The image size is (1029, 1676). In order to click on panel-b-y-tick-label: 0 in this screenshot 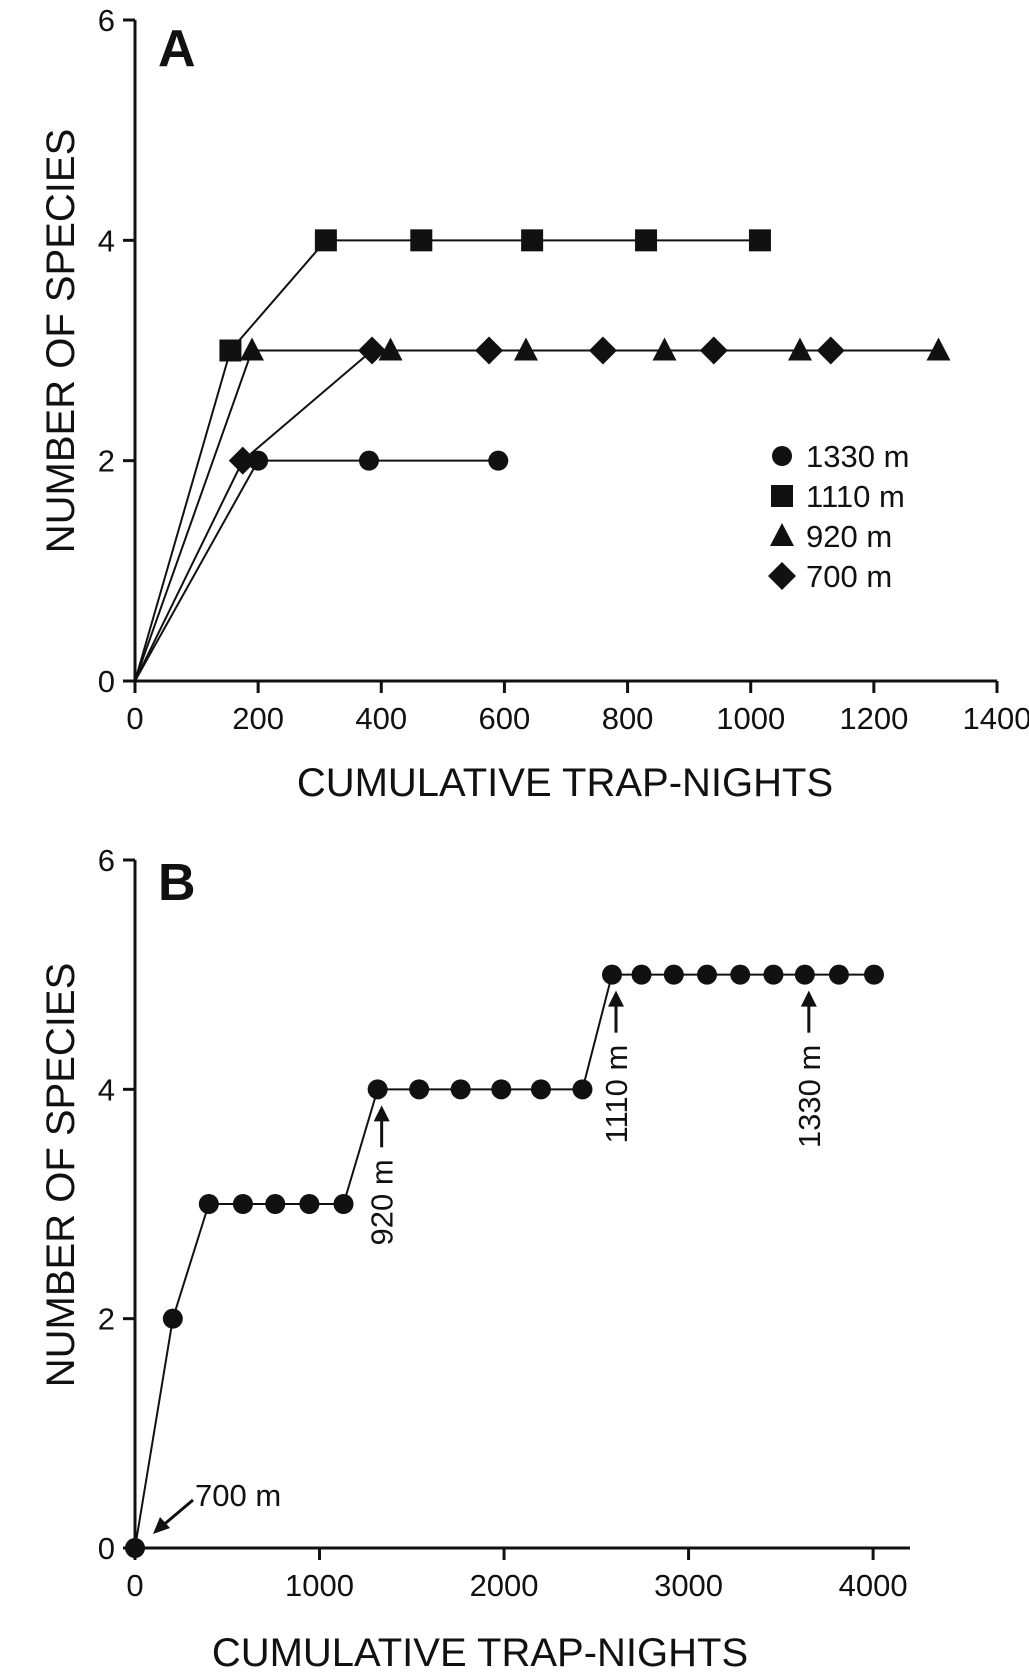, I will do `click(106, 1548)`.